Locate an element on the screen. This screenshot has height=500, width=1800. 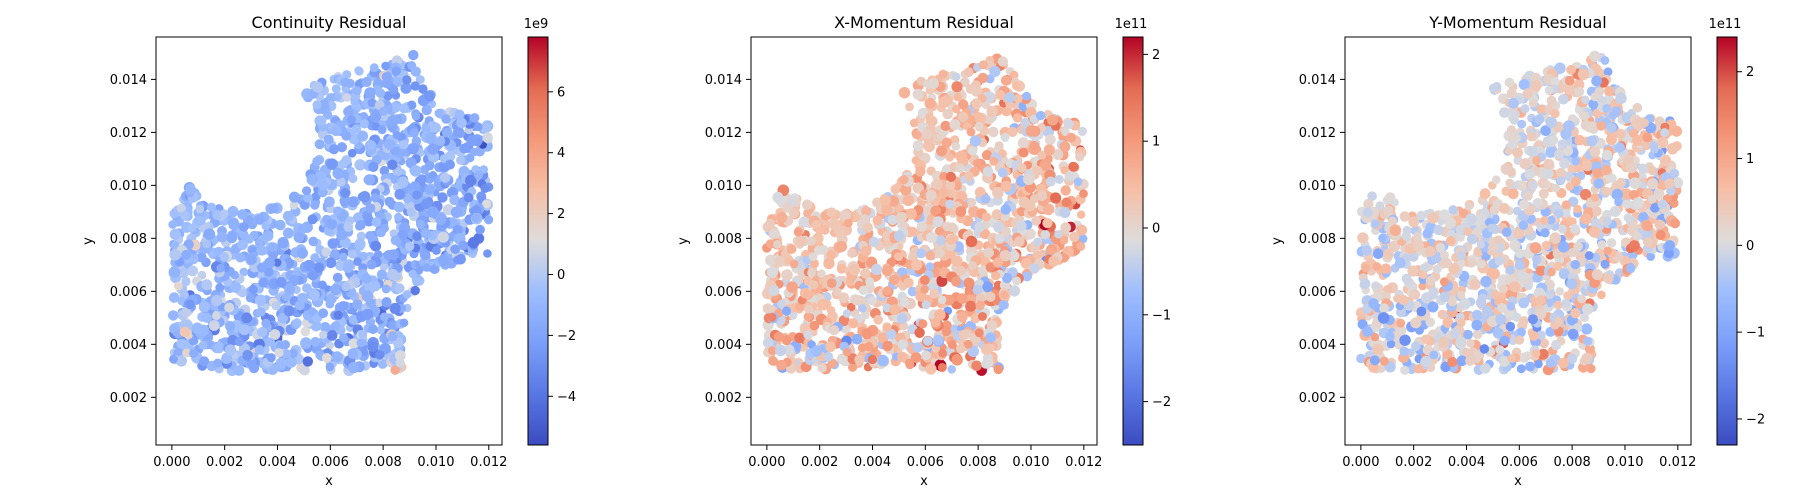
y-tick-label: 0.004 is located at coordinates (128, 345).